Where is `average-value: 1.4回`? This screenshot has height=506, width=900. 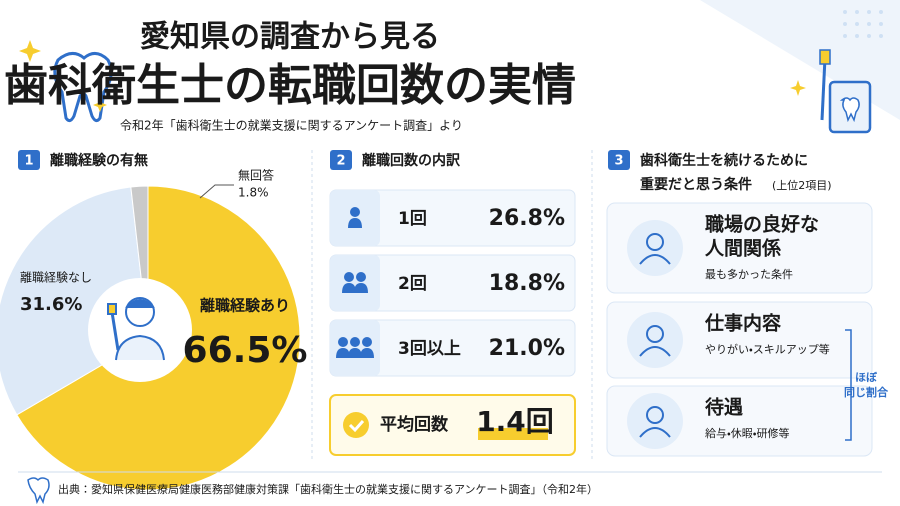 average-value: 1.4回 is located at coordinates (515, 421).